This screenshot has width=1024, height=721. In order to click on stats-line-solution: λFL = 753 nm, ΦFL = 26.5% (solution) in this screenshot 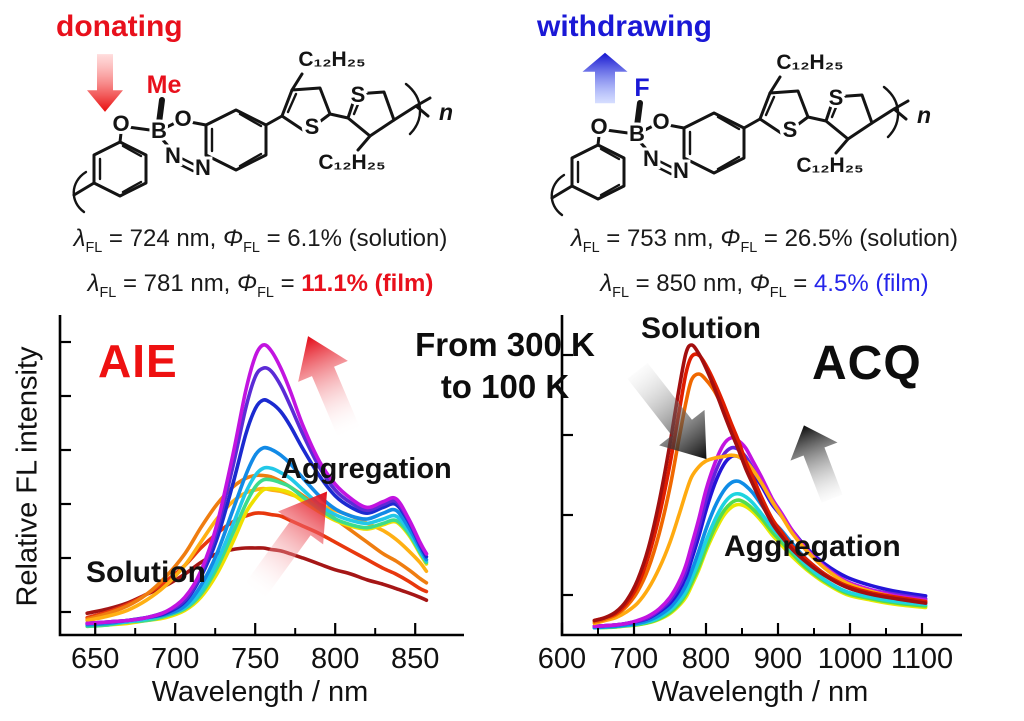, I will do `click(764, 243)`.